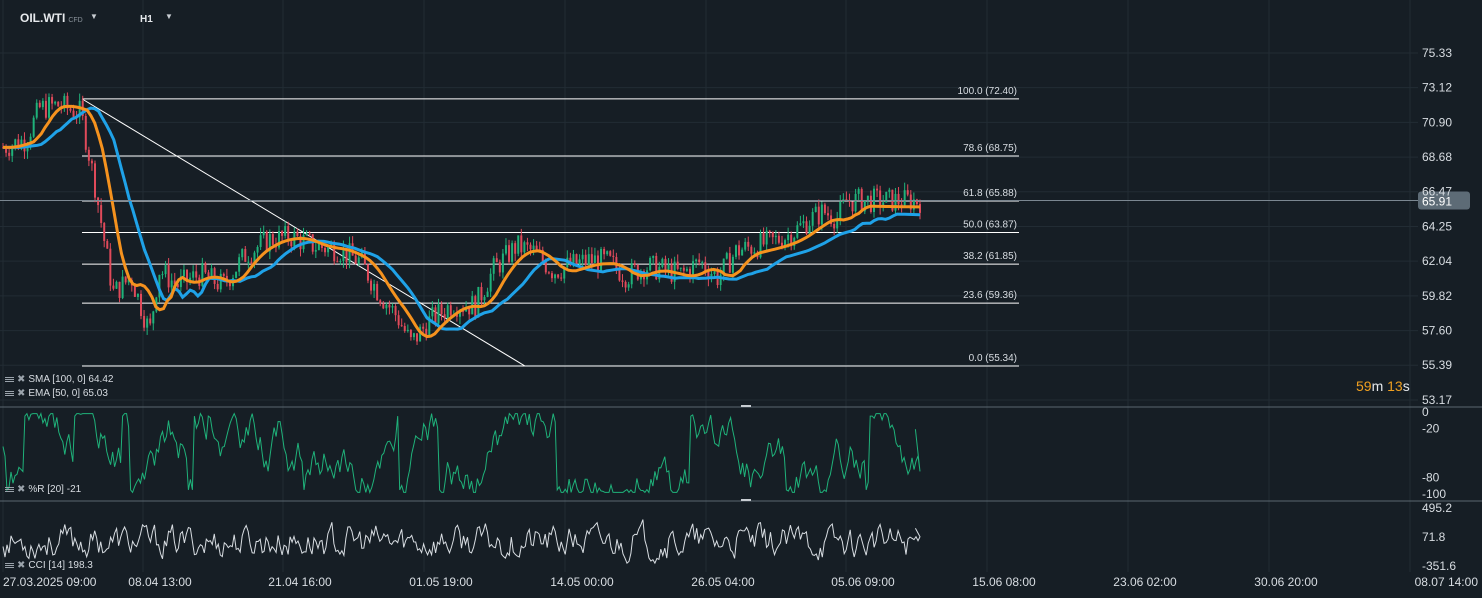  Describe the element at coordinates (146, 19) in the screenshot. I see `timeframe-selector: H1` at that location.